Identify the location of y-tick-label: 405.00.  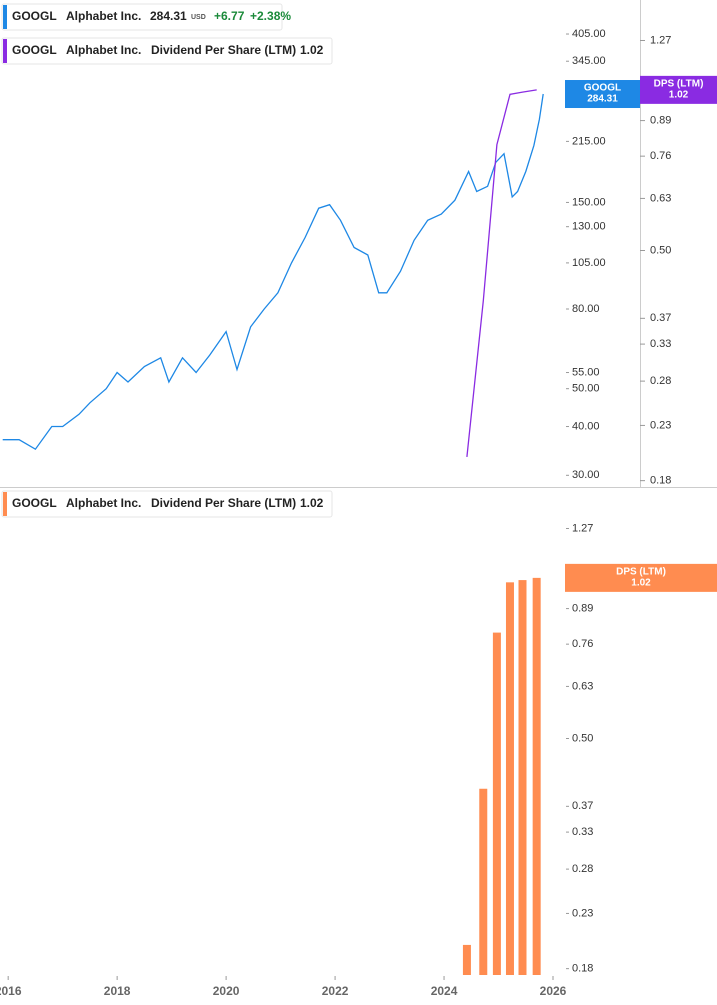
(589, 34).